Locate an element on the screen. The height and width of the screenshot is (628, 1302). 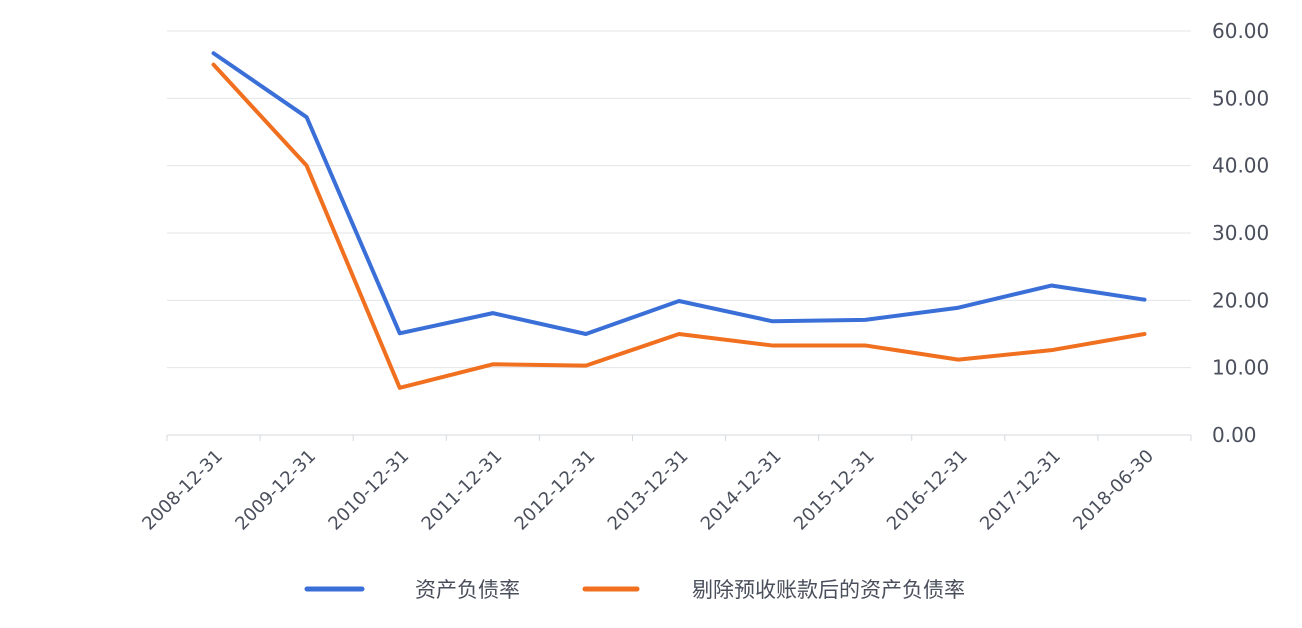
legend-label-0: 资产负债率 is located at coordinates (467, 590).